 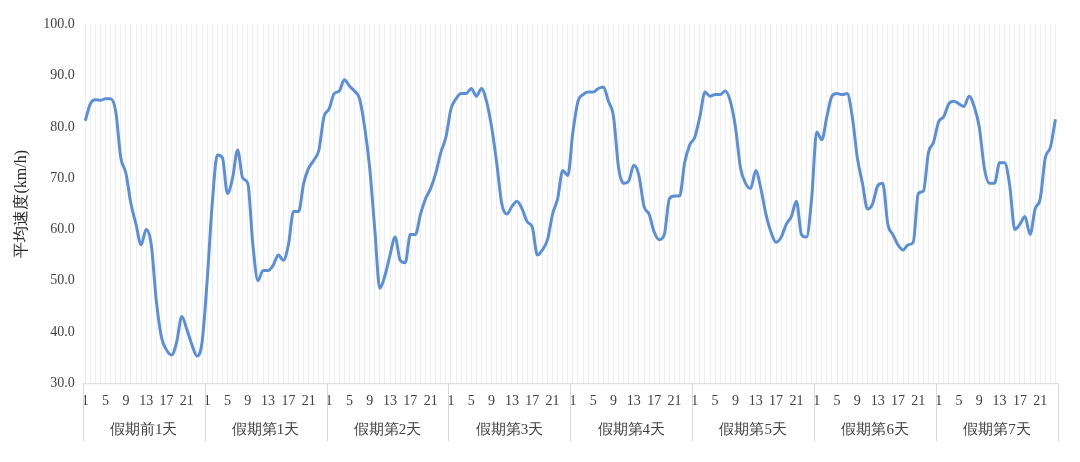 What do you see at coordinates (509, 429) in the screenshot?
I see `text: 假期第3天` at bounding box center [509, 429].